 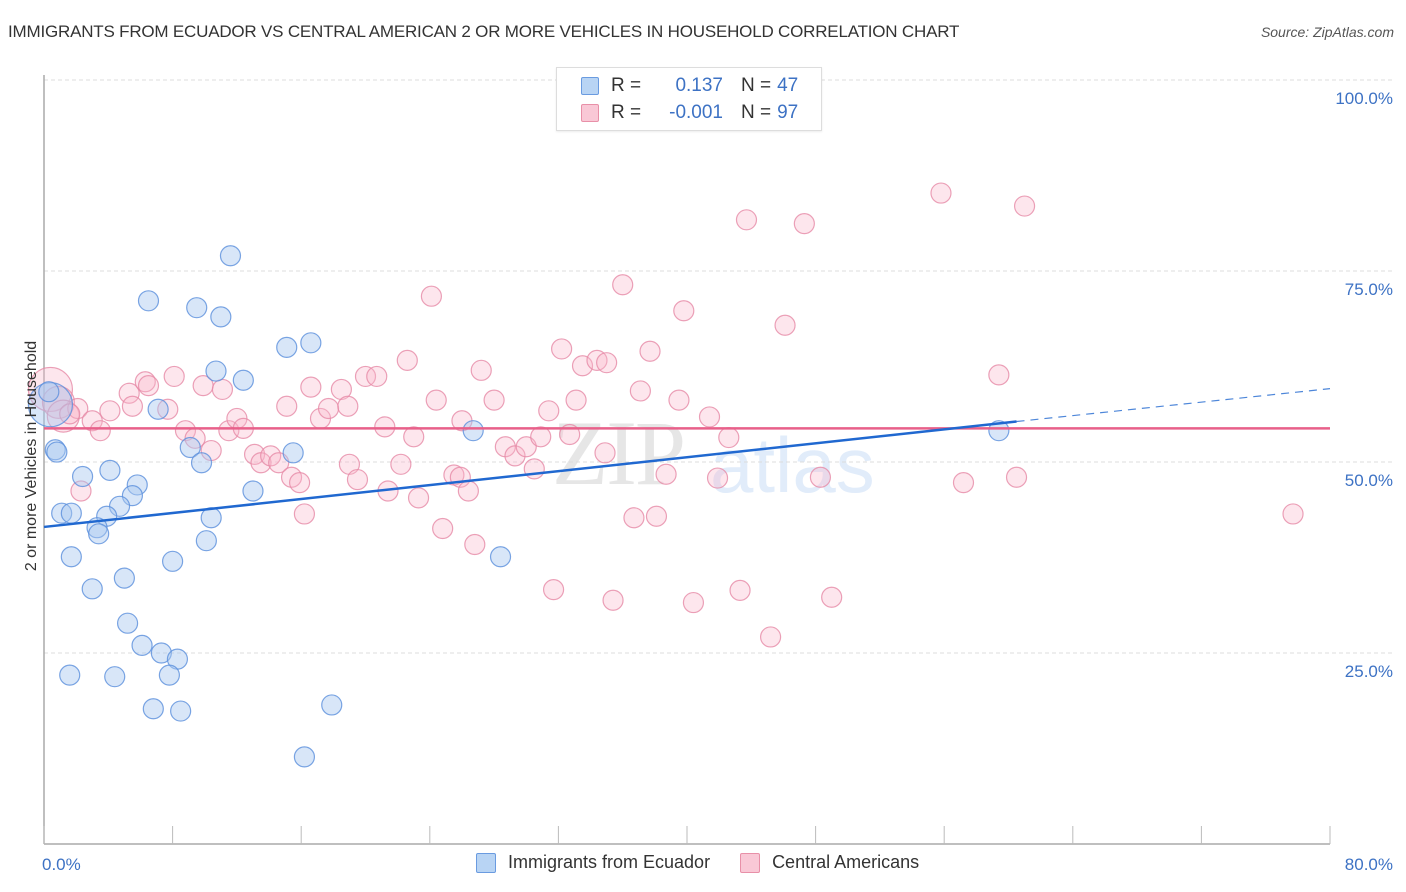 I want to click on trend-lines, so click(x=687, y=458).